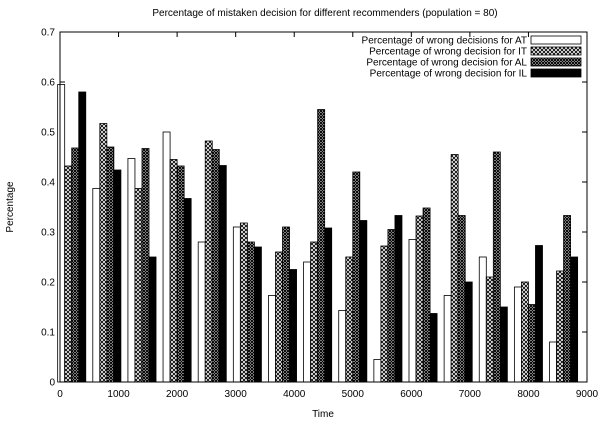 Image resolution: width=599 pixels, height=421 pixels. What do you see at coordinates (48, 83) in the screenshot?
I see `y-tick-label: 0.6` at bounding box center [48, 83].